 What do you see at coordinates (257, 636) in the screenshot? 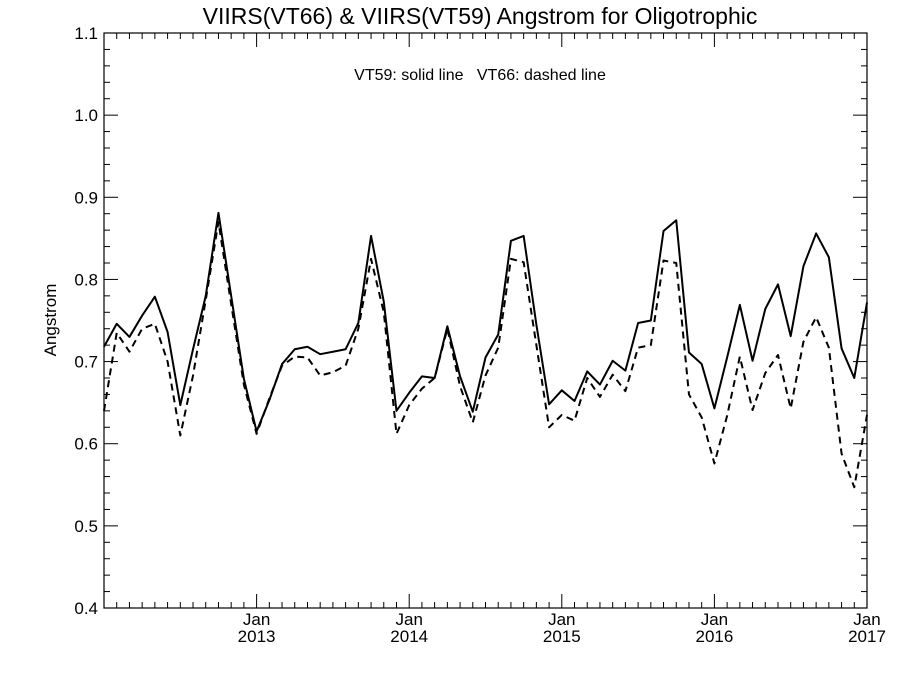
I see `x-tick-label-year: 2013` at bounding box center [257, 636].